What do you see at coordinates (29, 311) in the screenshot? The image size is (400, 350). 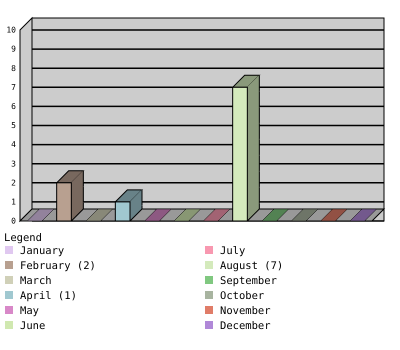 I see `legend-label: May` at bounding box center [29, 311].